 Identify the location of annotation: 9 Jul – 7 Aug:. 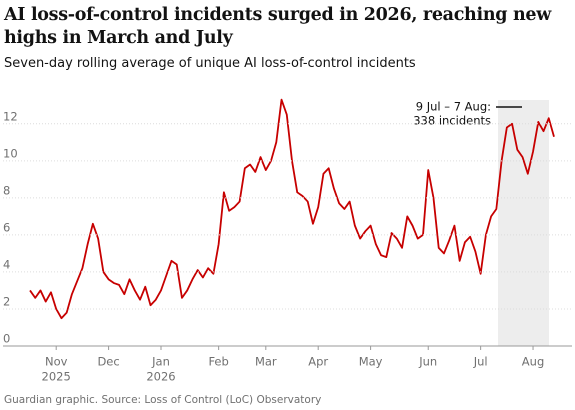
(453, 107).